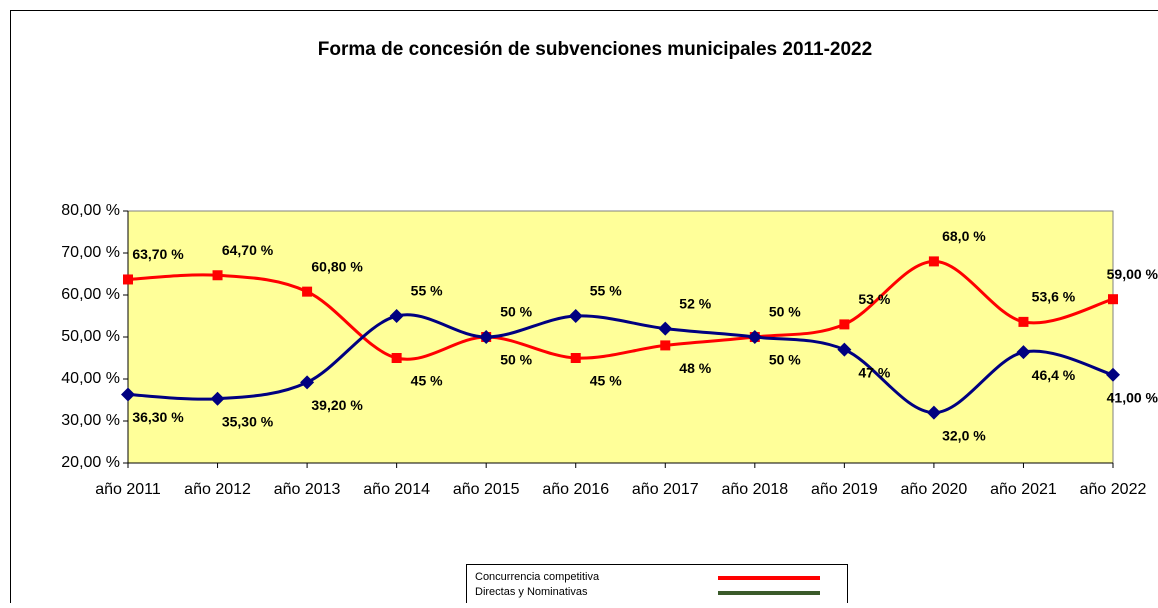 The width and height of the screenshot is (1158, 608). I want to click on x-tick-label: año 2016, so click(575, 489).